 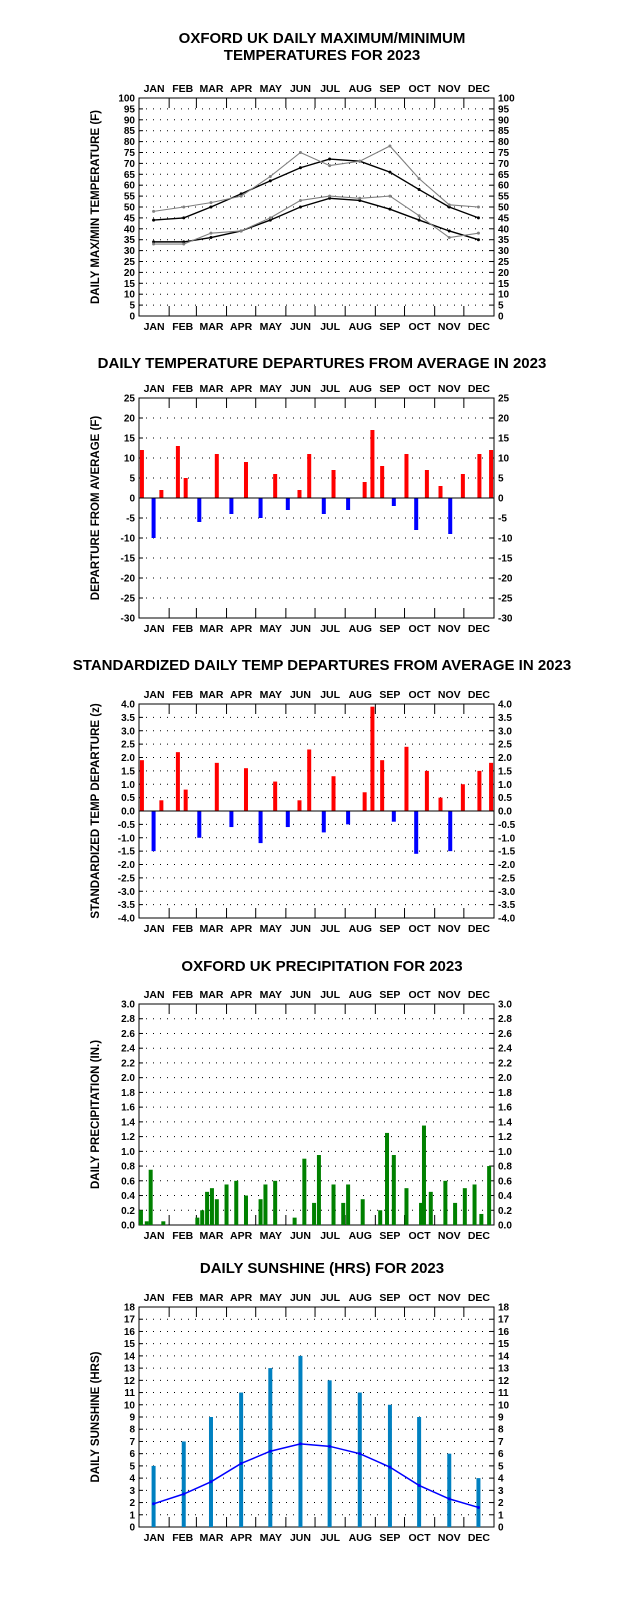 What do you see at coordinates (182, 1236) in the screenshot?
I see `month-label-bottom: FEB` at bounding box center [182, 1236].